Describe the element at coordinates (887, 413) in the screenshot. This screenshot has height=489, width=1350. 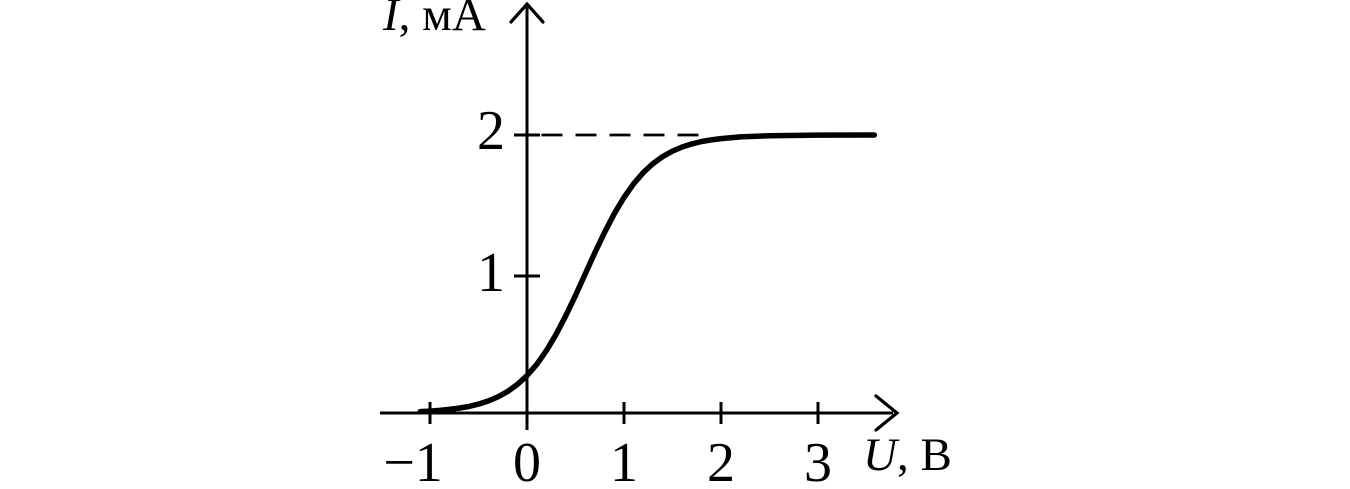
I see `x-axis-arrowhead` at that location.